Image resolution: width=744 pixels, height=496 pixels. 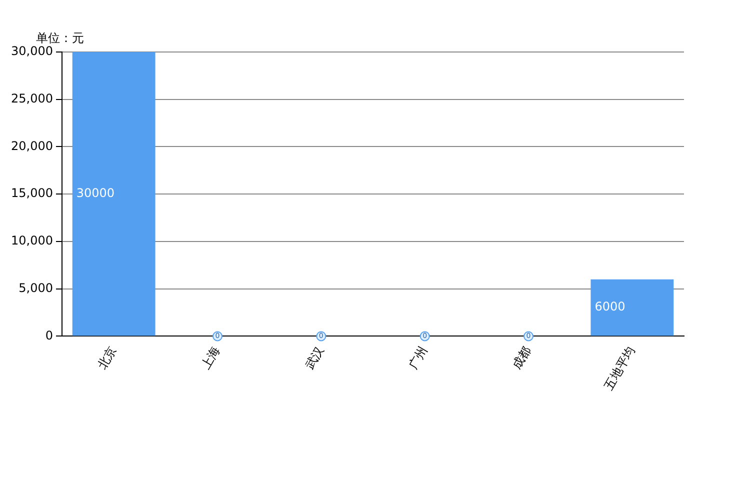 What do you see at coordinates (31, 98) in the screenshot?
I see `y-tick-label: 25,000` at bounding box center [31, 98].